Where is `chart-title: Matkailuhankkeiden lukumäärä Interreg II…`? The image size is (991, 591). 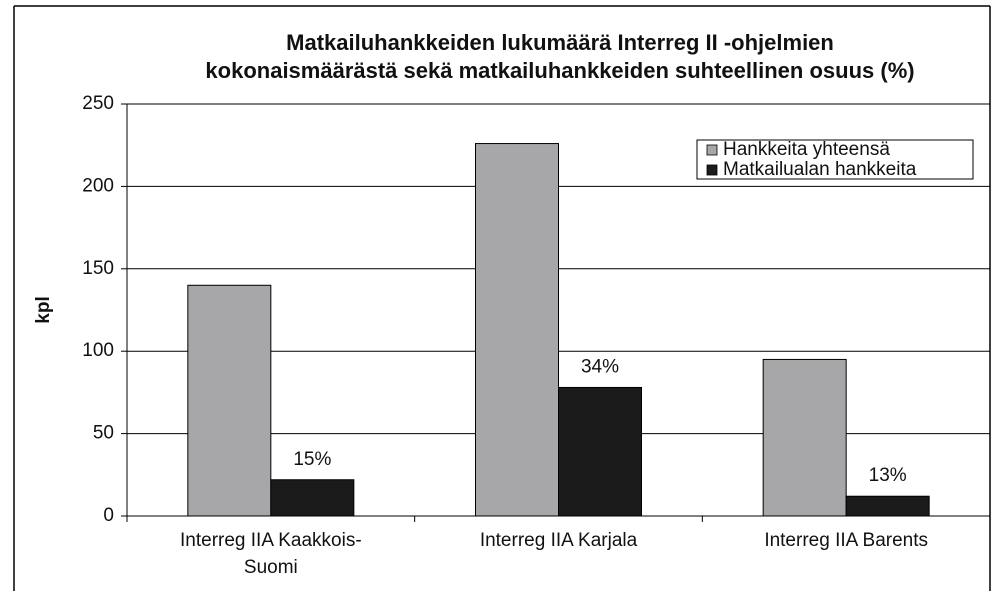
chart-title: Matkailuhankkeiden lukumäärä Interreg II… is located at coordinates (560, 42).